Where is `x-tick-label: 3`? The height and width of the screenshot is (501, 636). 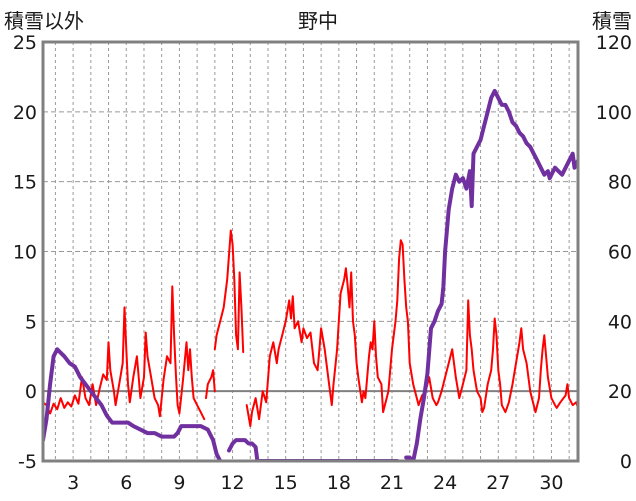
x-tick-label: 3 is located at coordinates (73, 483).